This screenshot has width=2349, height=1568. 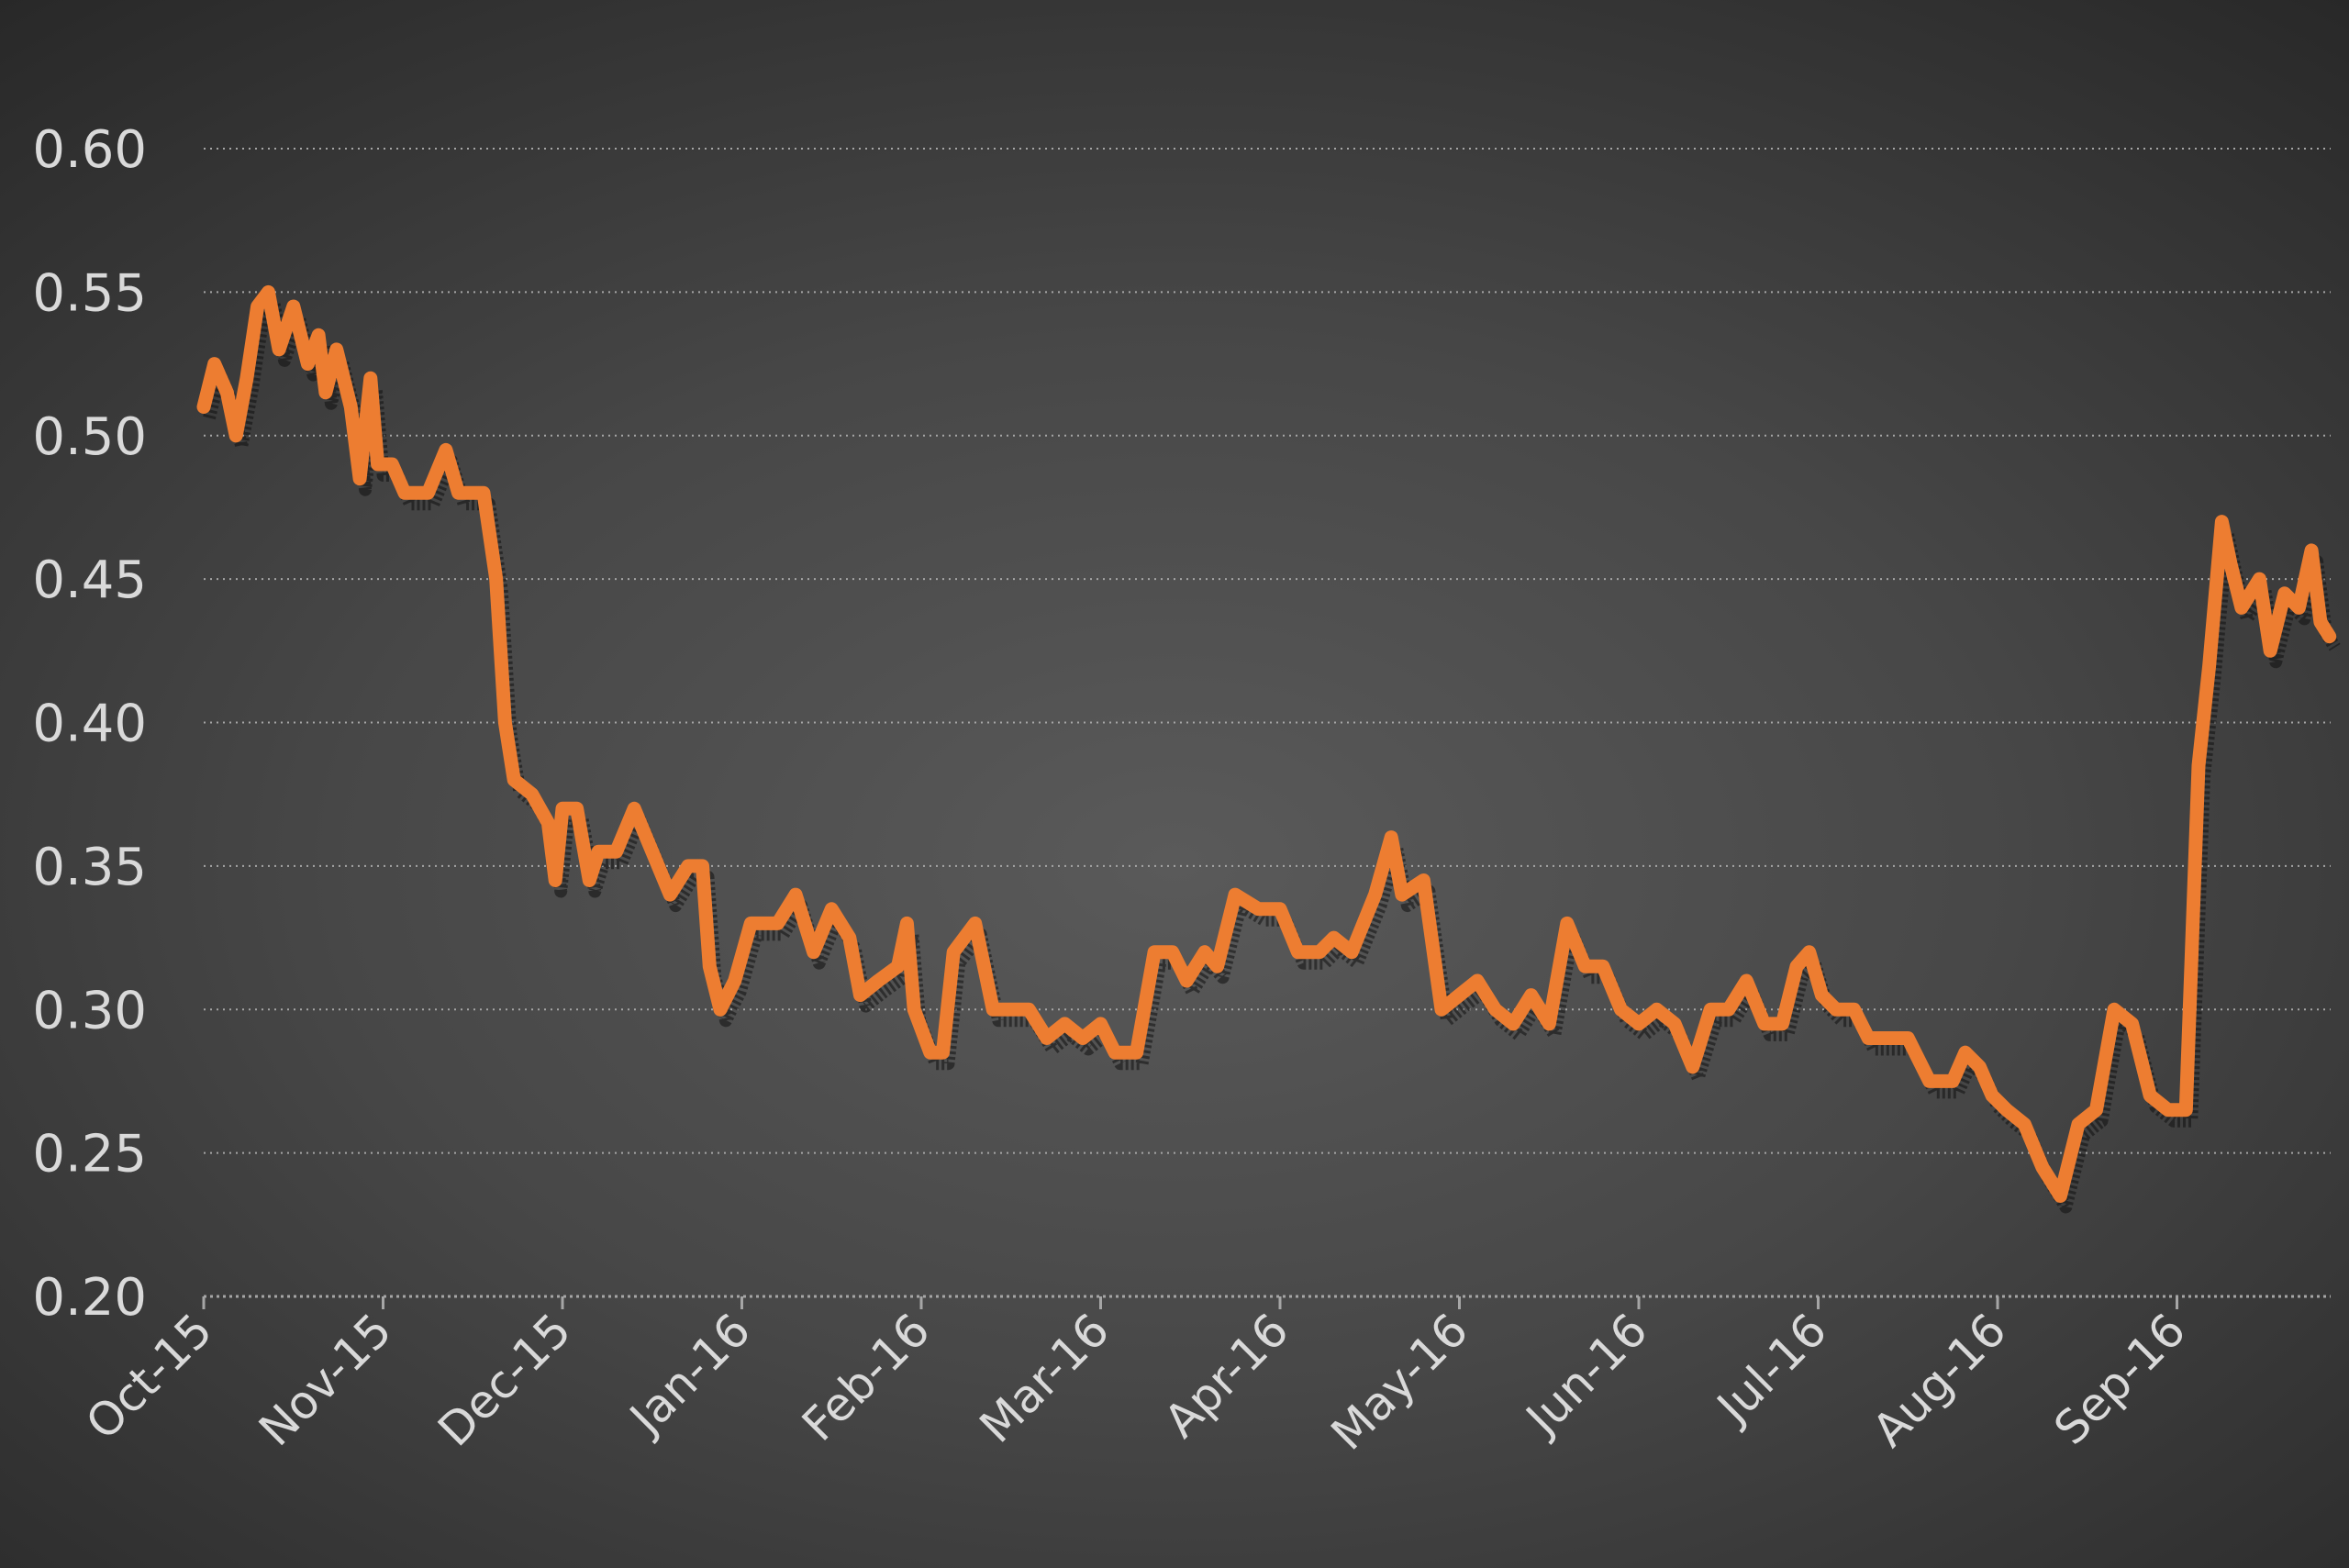 What do you see at coordinates (89, 1298) in the screenshot?
I see `y-tick-label: 0.20` at bounding box center [89, 1298].